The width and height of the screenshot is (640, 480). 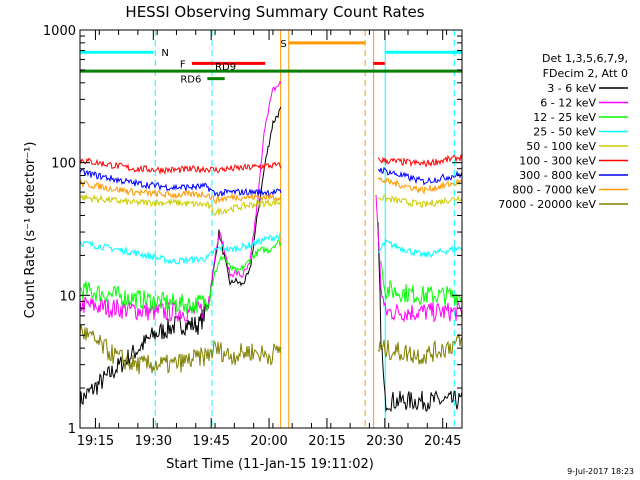 What do you see at coordinates (183, 64) in the screenshot?
I see `flag-label-2: F` at bounding box center [183, 64].